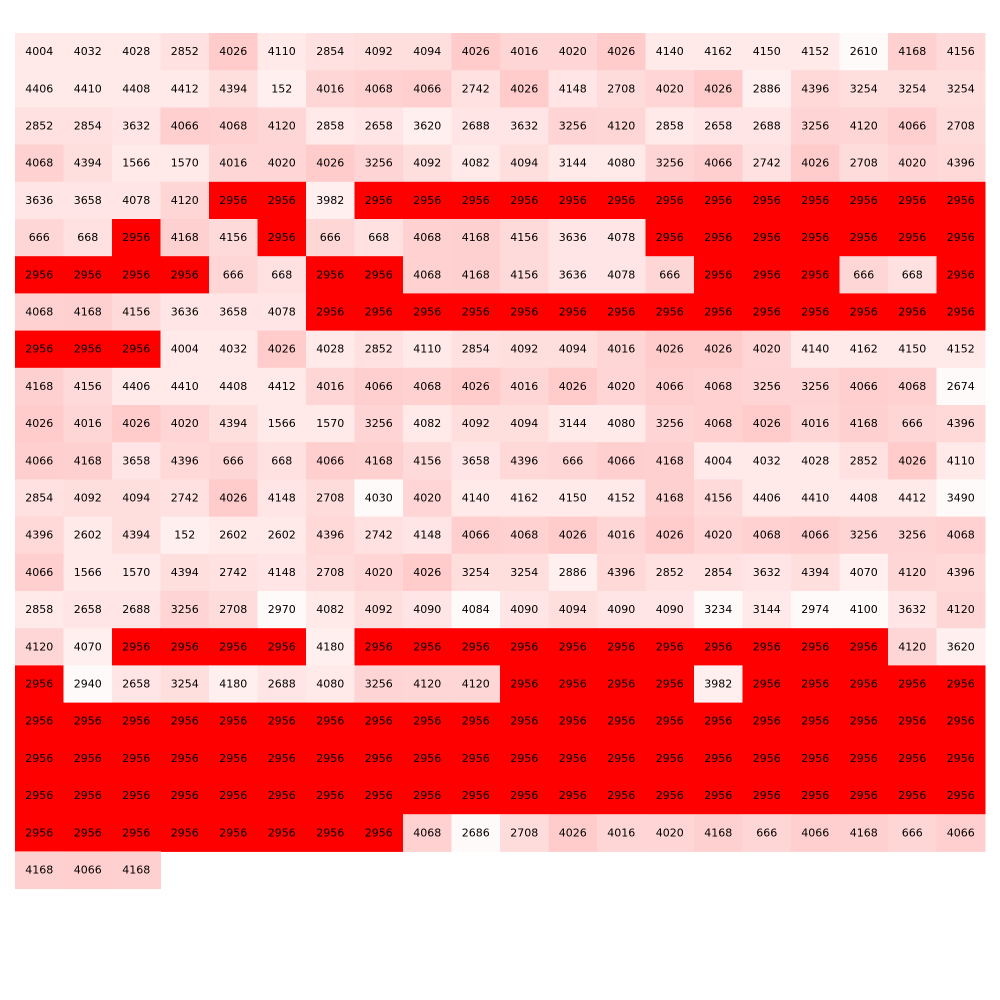  What do you see at coordinates (282, 386) in the screenshot?
I see `heatmap-cell-label: 4412` at bounding box center [282, 386].